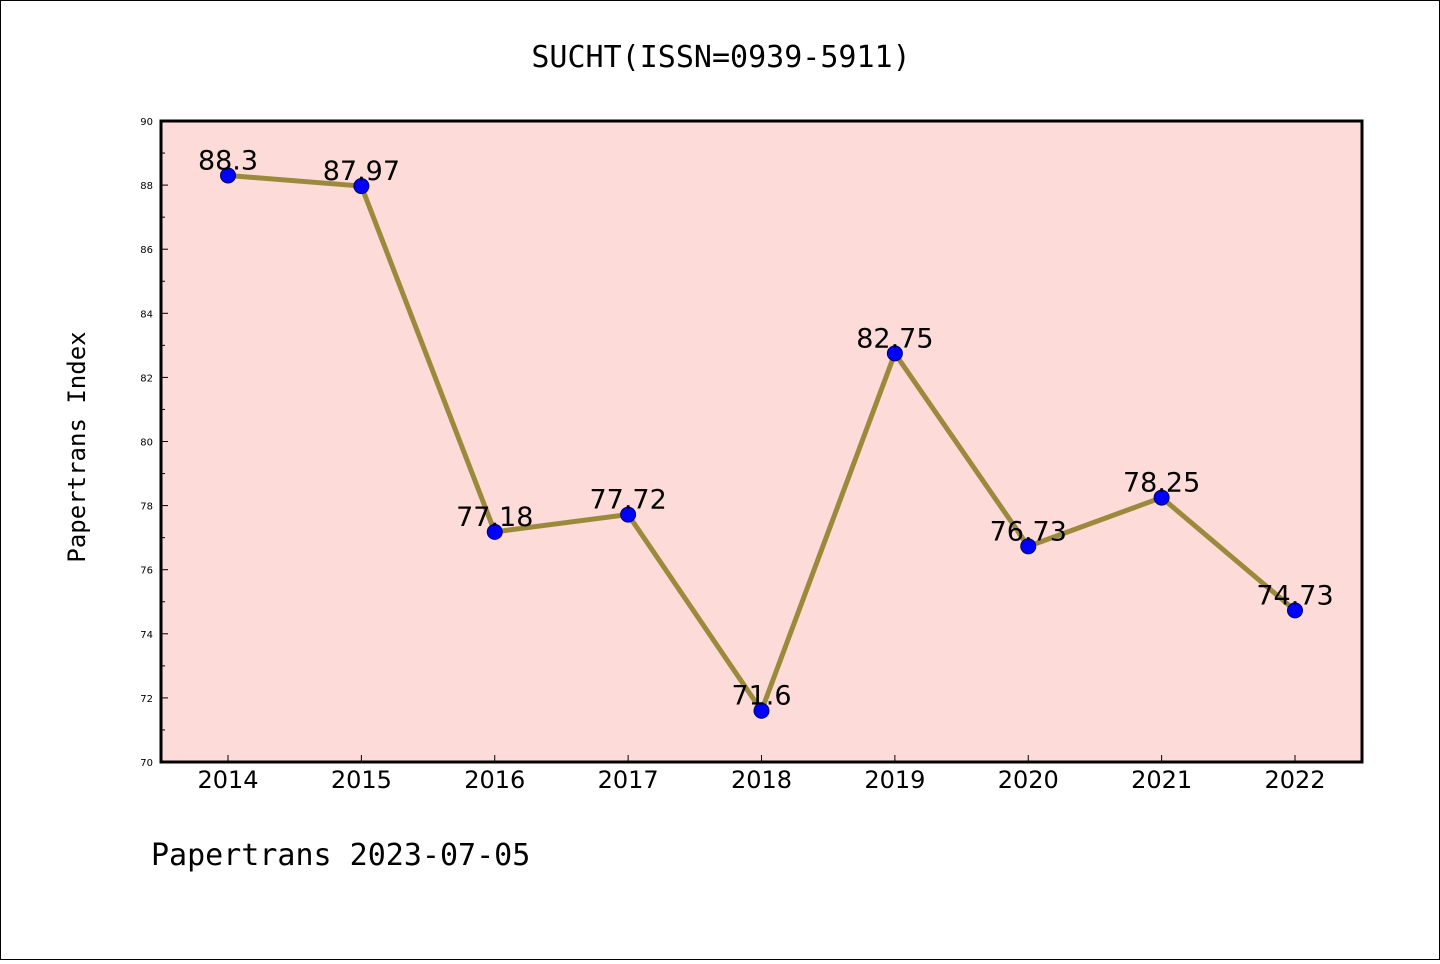  Describe the element at coordinates (146, 443) in the screenshot. I see `y-tick-label: 80` at that location.